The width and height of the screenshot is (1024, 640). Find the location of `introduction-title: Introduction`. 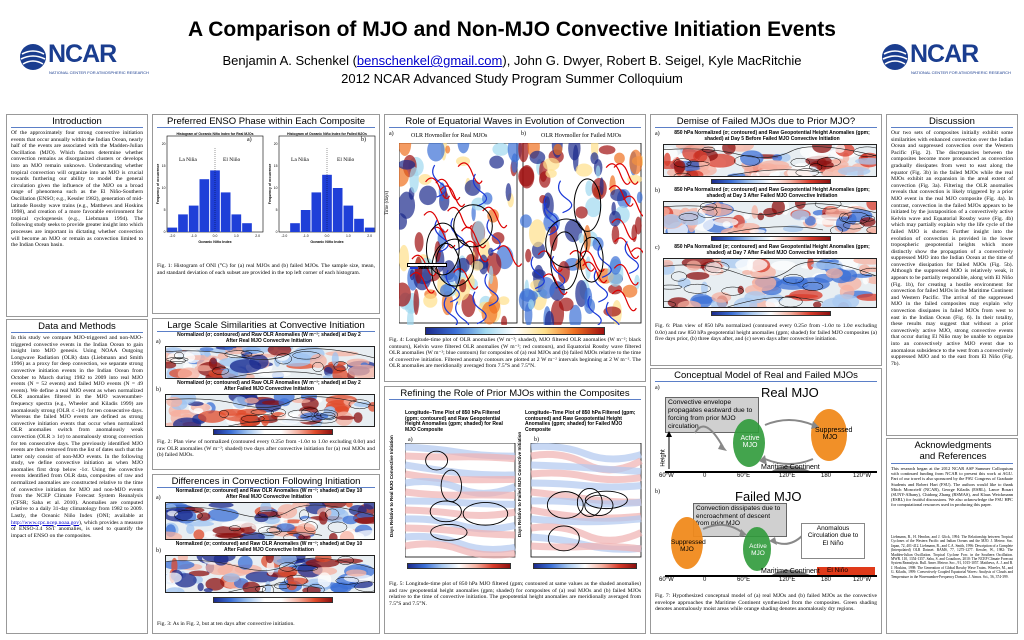

introduction-title: Introduction is located at coordinates (77, 121).